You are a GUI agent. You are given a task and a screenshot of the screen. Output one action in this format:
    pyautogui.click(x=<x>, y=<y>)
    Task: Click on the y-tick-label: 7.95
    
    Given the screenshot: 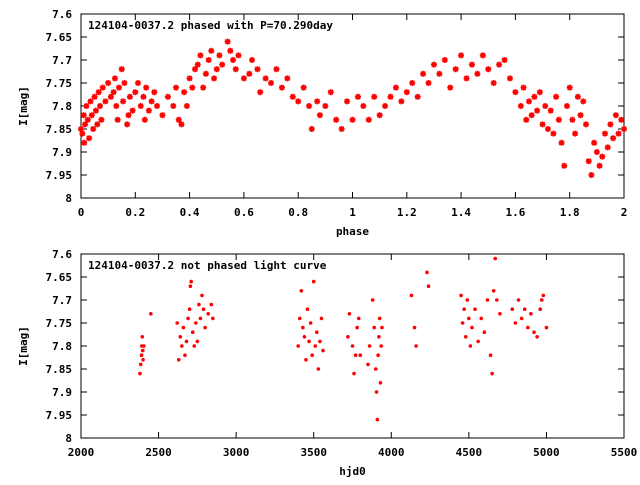 What is the action you would take?
    pyautogui.click(x=59, y=415)
    